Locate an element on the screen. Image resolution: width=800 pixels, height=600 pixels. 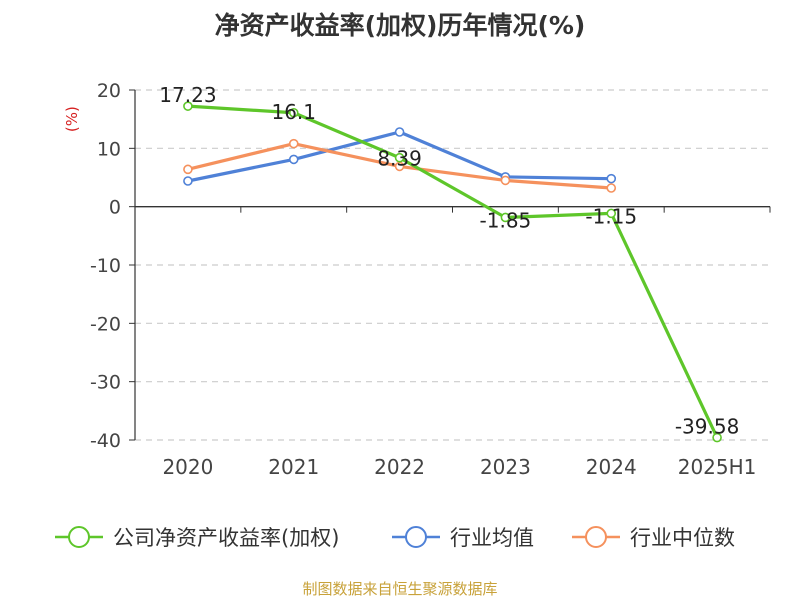
x-tick-label: 2022 is located at coordinates (399, 467).